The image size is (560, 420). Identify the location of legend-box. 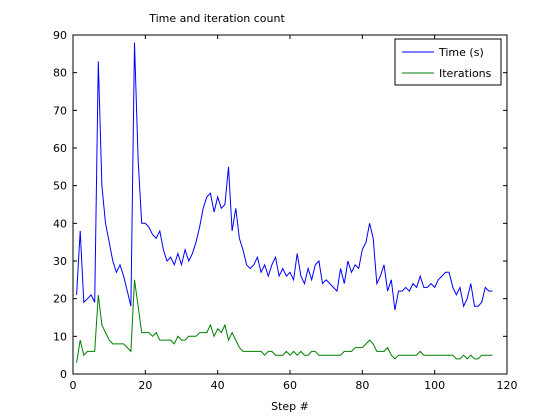
(448, 62).